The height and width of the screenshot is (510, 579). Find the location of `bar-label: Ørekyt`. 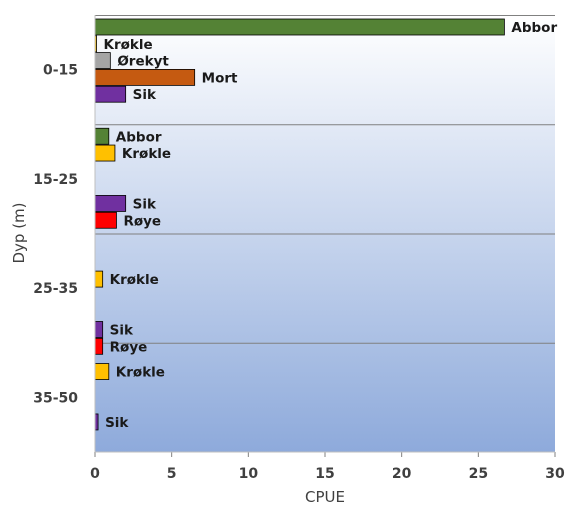

bar-label: Ørekyt is located at coordinates (143, 62).